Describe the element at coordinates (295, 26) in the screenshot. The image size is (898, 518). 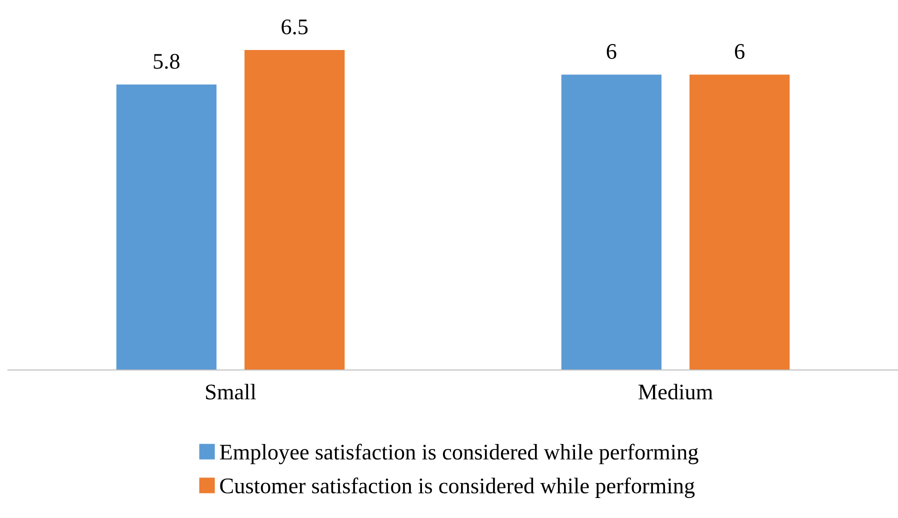
I see `data-label: 6.5` at that location.